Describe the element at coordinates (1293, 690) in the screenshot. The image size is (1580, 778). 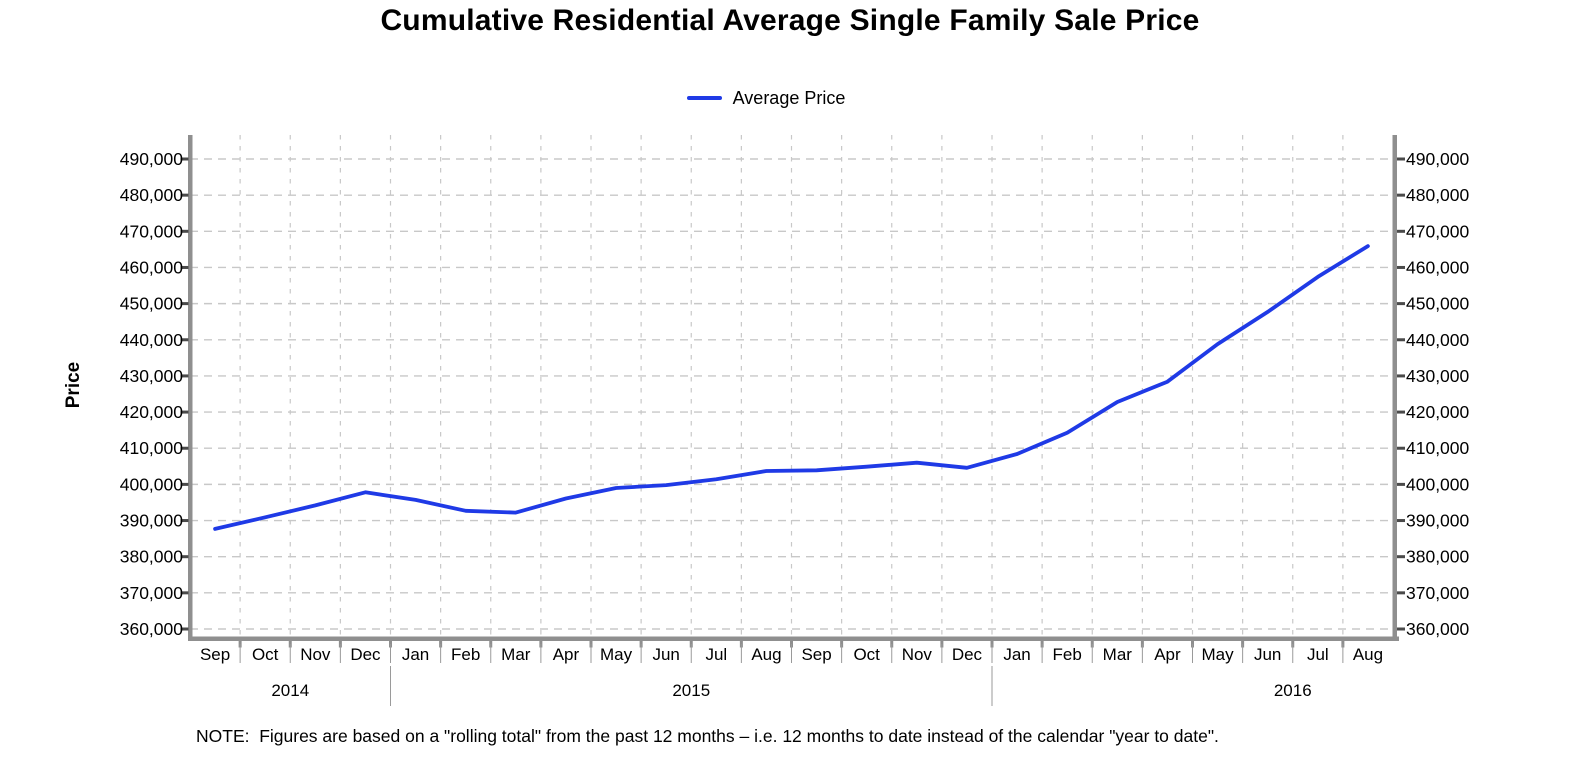
I see `svg-text: 2016` at that location.